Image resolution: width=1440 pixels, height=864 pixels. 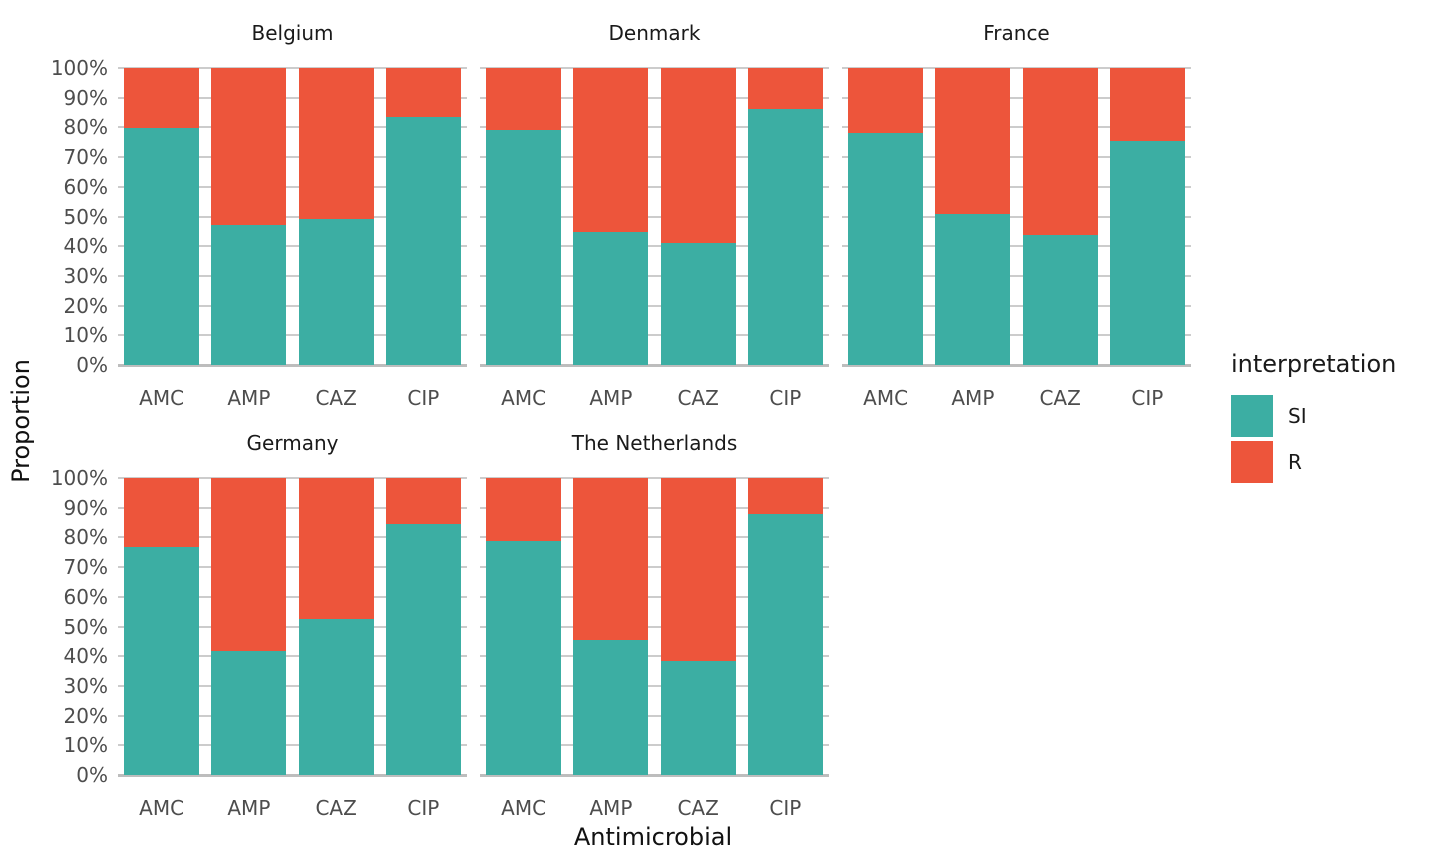 I want to click on y-tick-label-50: 50%, so click(x=85, y=626).